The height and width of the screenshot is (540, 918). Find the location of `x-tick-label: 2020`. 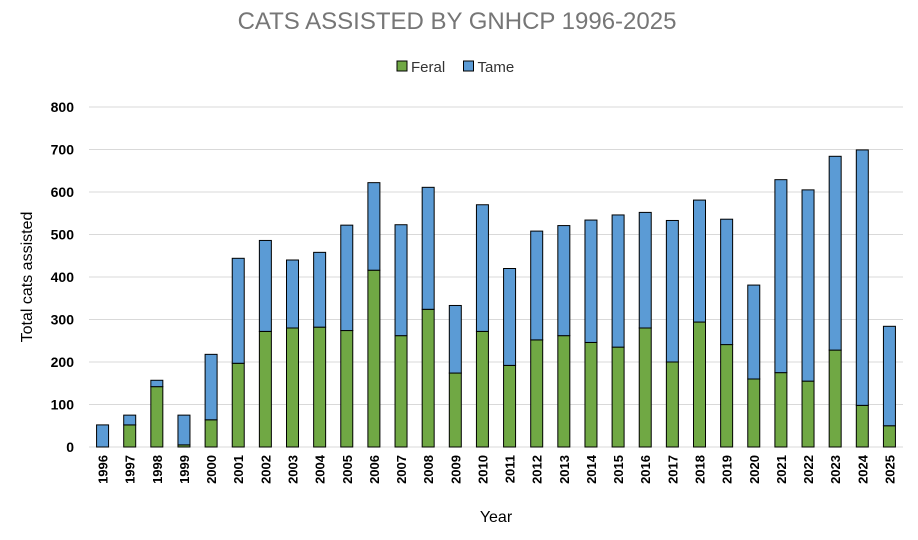

x-tick-label: 2020 is located at coordinates (754, 469).